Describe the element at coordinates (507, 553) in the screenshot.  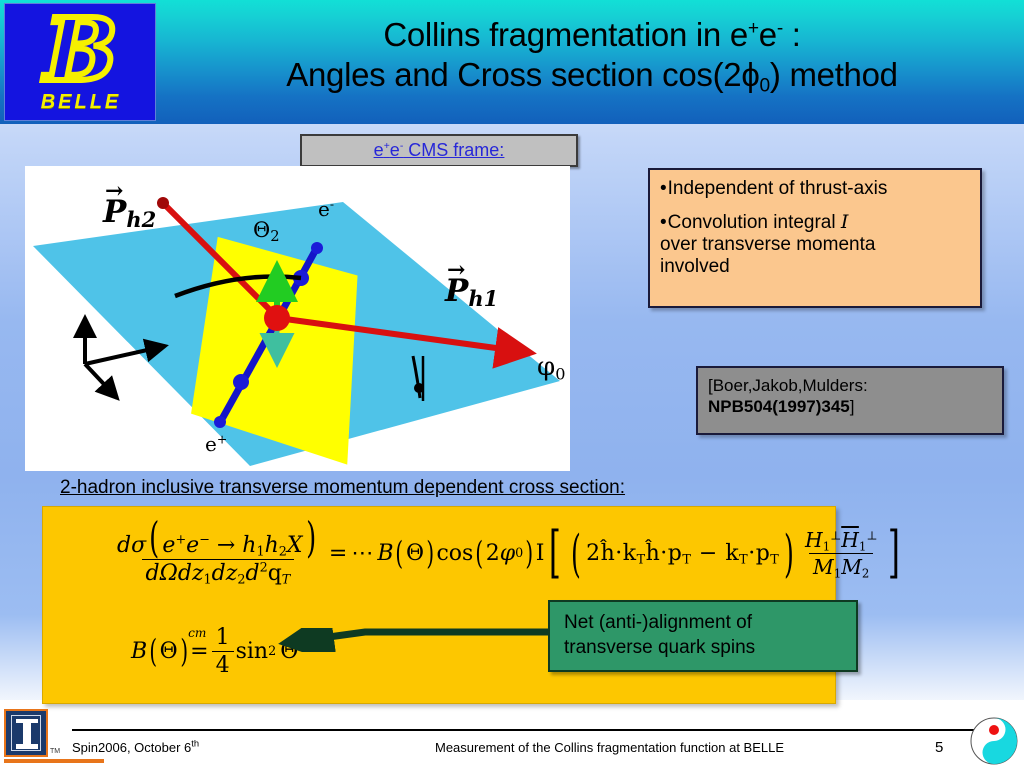
I see `varphi-symbol: φ` at that location.